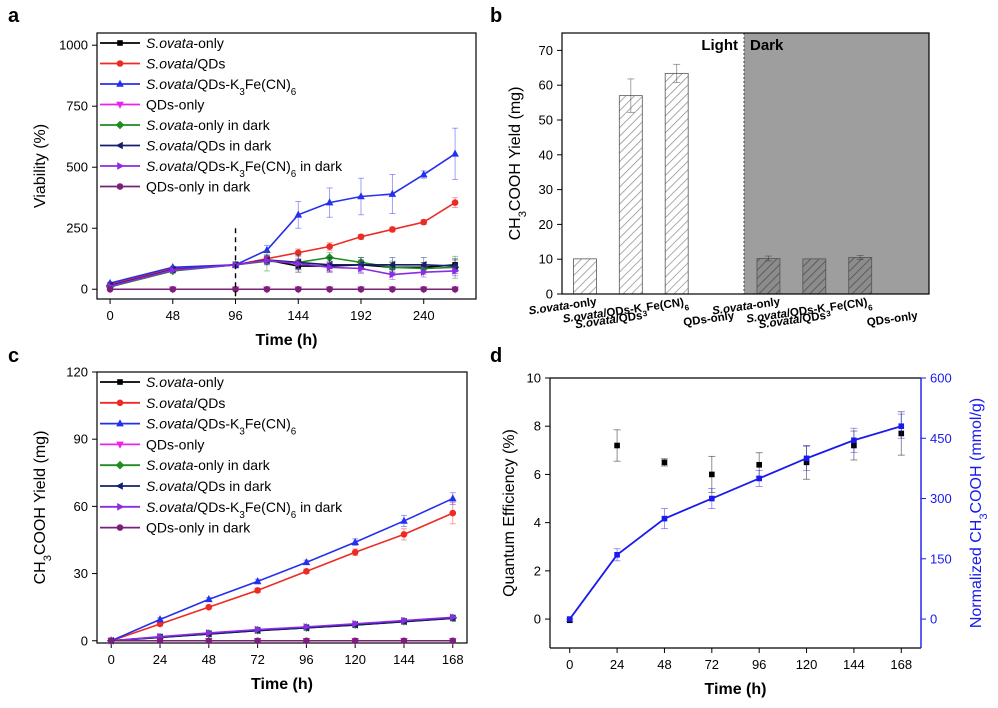  I want to click on series-s-ovata-qds, so click(282, 573).